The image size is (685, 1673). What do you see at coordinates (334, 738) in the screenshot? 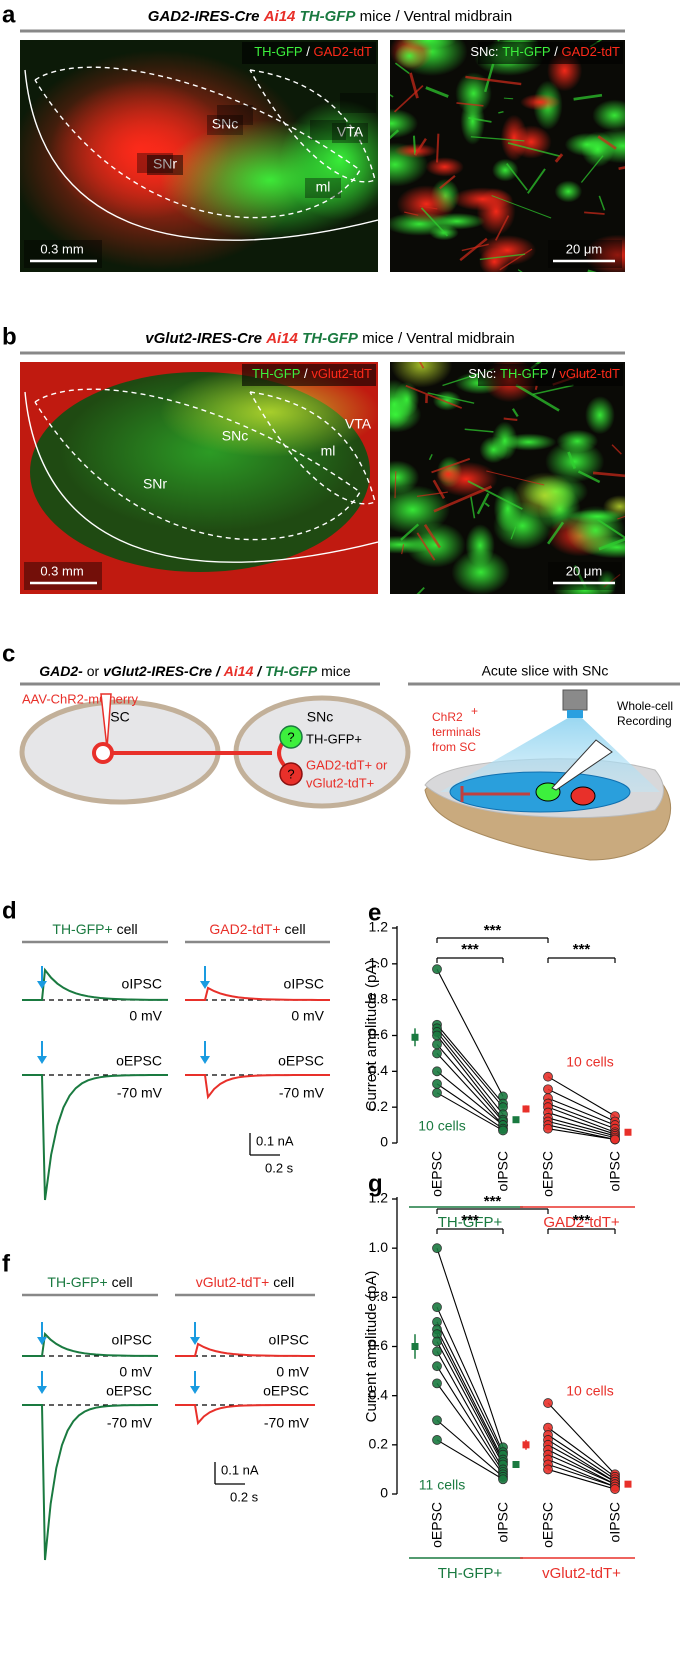
I see `cell-label: TH-GFP+` at bounding box center [334, 738].